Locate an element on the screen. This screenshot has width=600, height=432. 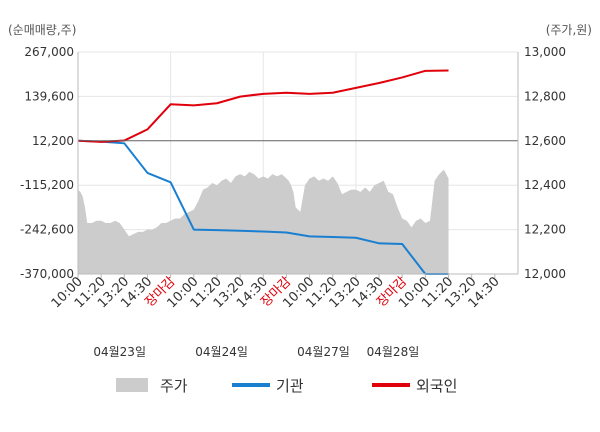
legend-label: 주가 is located at coordinates (174, 386).